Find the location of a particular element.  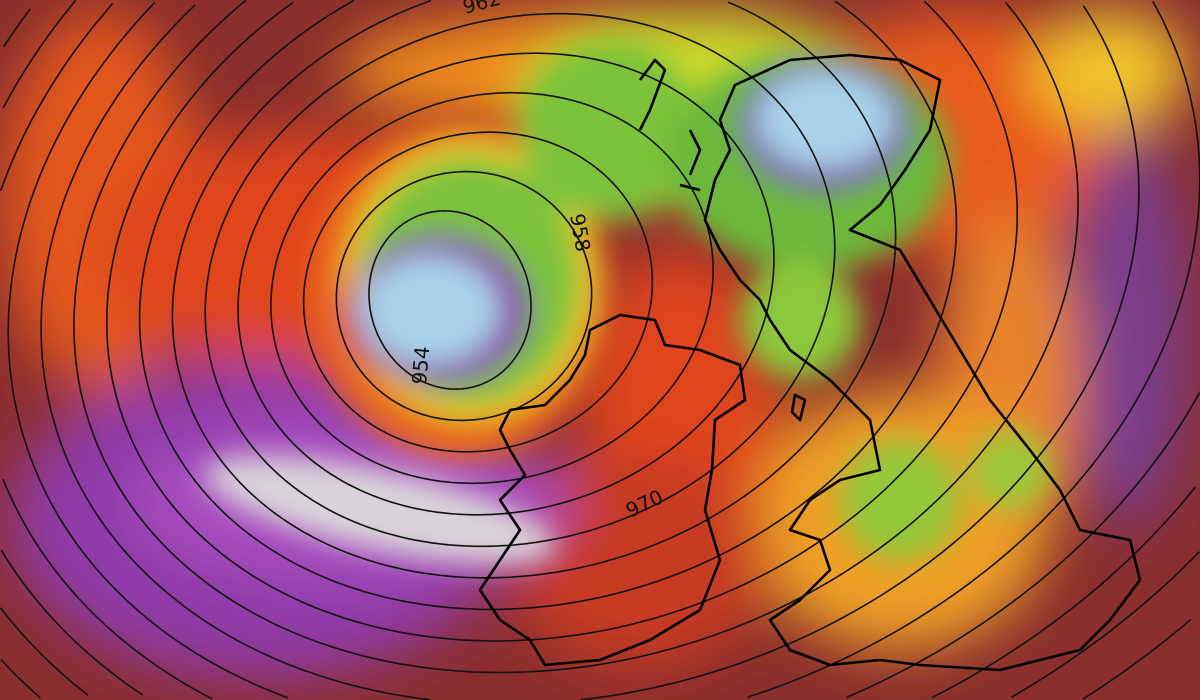

coast-isle-of-man is located at coordinates (798, 407).